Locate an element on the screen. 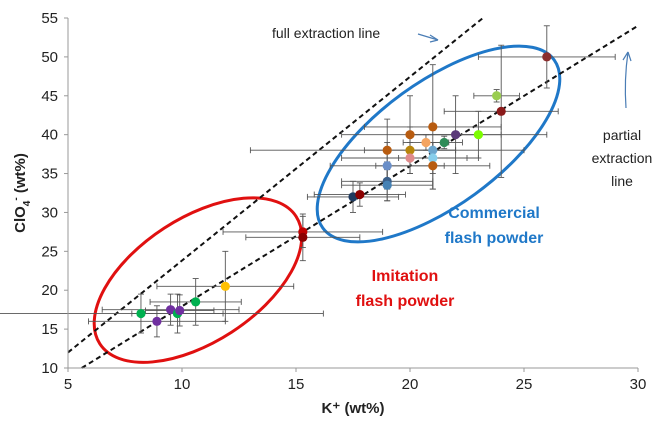  y-tick-label-7: 45 is located at coordinates (49, 96).